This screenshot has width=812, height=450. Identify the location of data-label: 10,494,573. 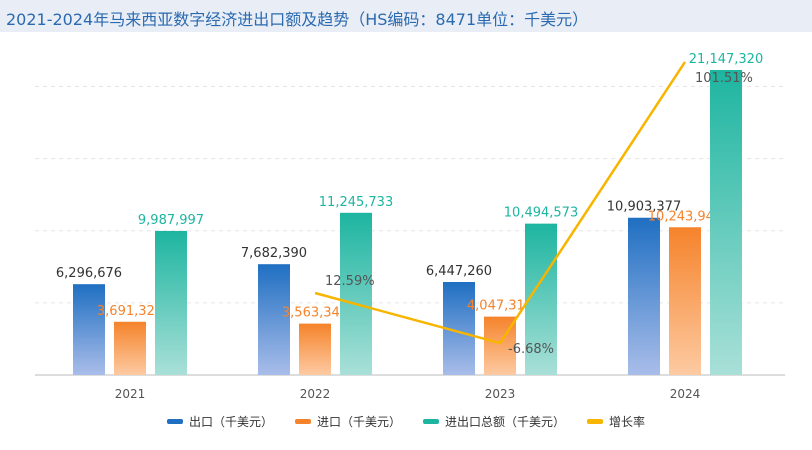
(541, 213).